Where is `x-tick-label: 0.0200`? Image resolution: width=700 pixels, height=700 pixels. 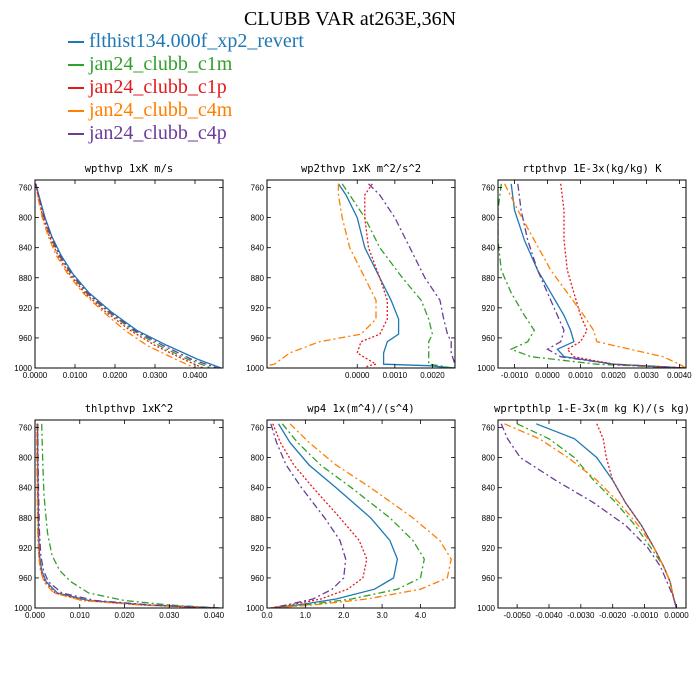 x-tick-label: 0.0200 is located at coordinates (115, 375).